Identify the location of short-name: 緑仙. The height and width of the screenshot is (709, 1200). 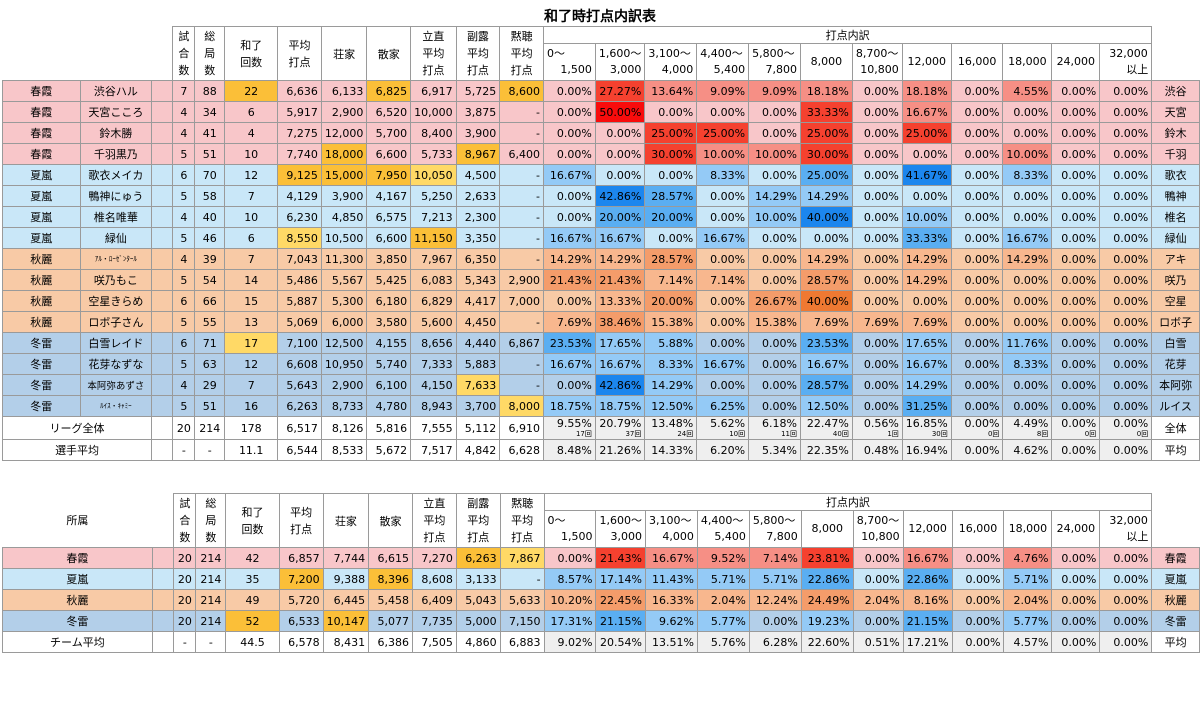
(1175, 238).